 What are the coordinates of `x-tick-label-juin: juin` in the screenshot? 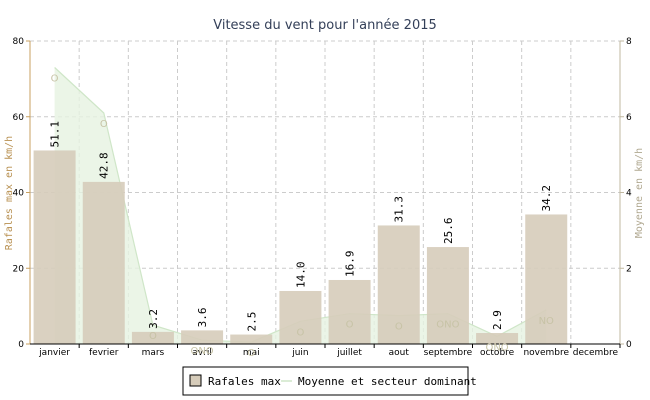 It's located at (299, 353).